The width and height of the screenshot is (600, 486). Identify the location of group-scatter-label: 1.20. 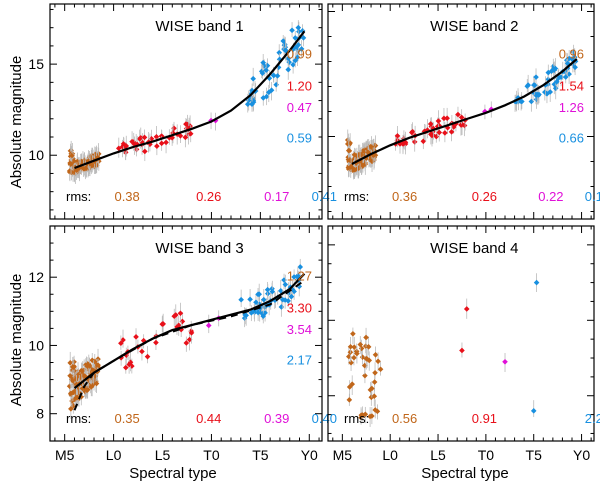
(299, 86).